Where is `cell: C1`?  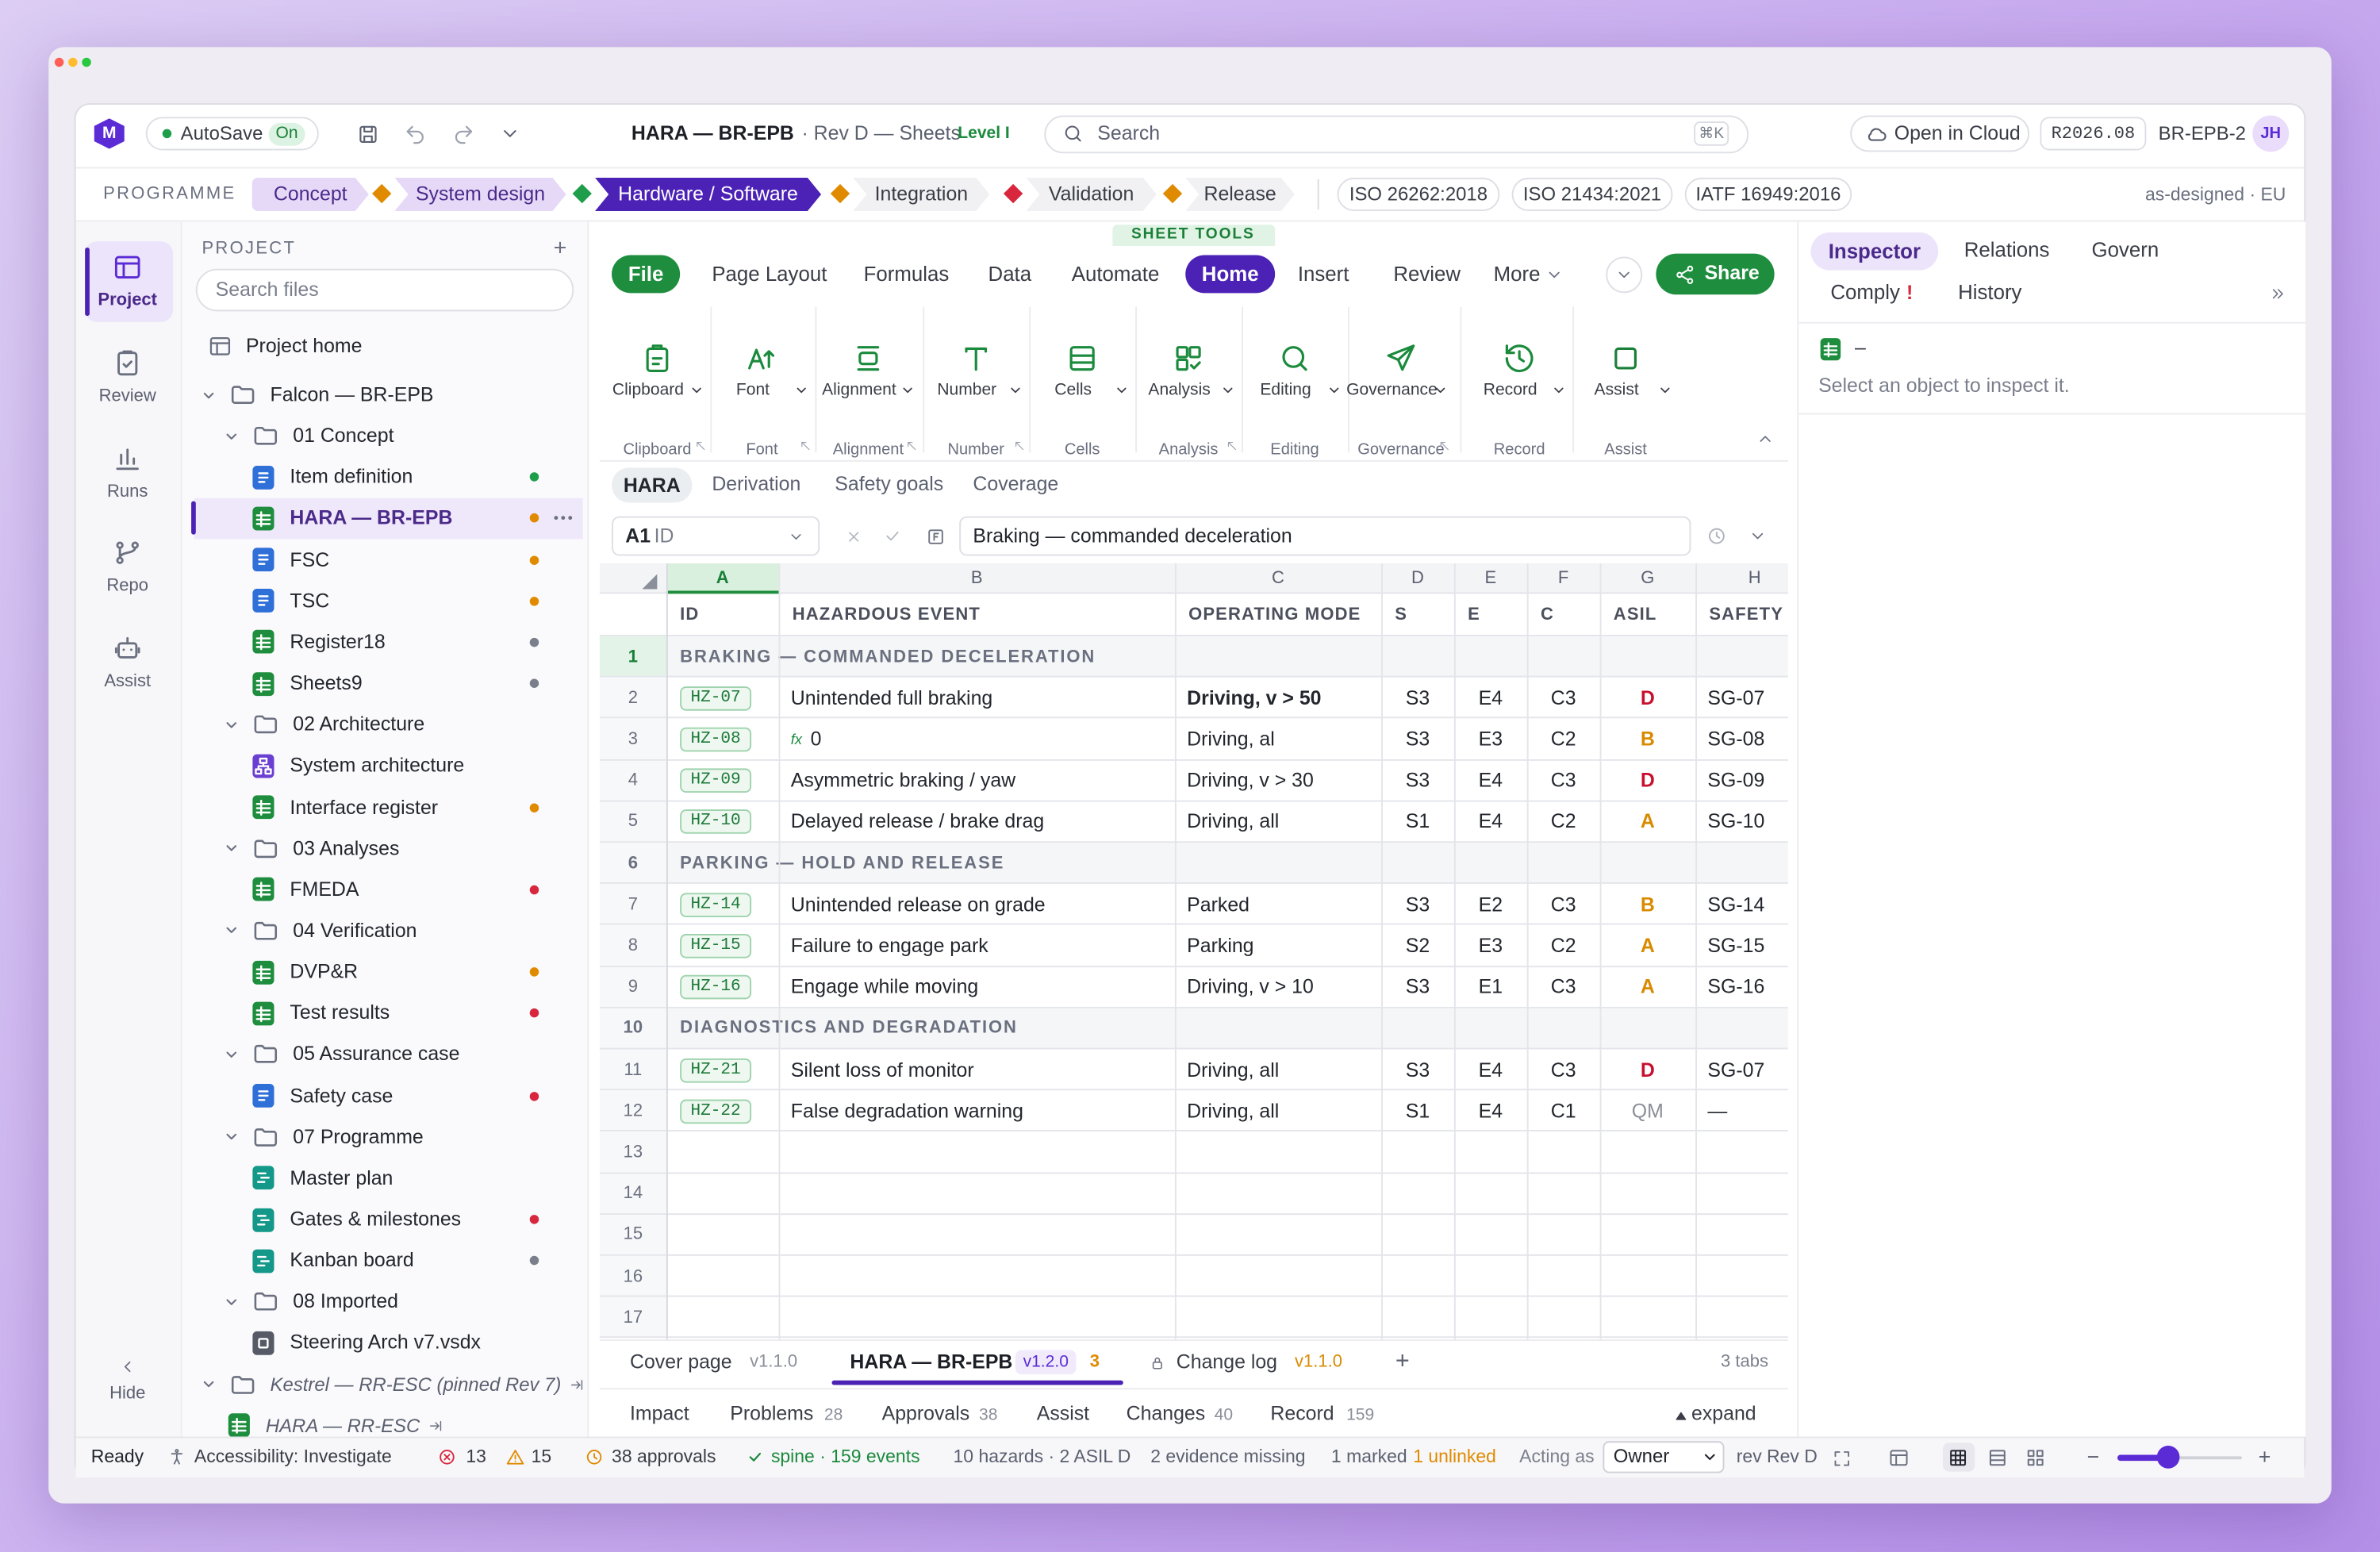
cell: C1 is located at coordinates (1563, 1110).